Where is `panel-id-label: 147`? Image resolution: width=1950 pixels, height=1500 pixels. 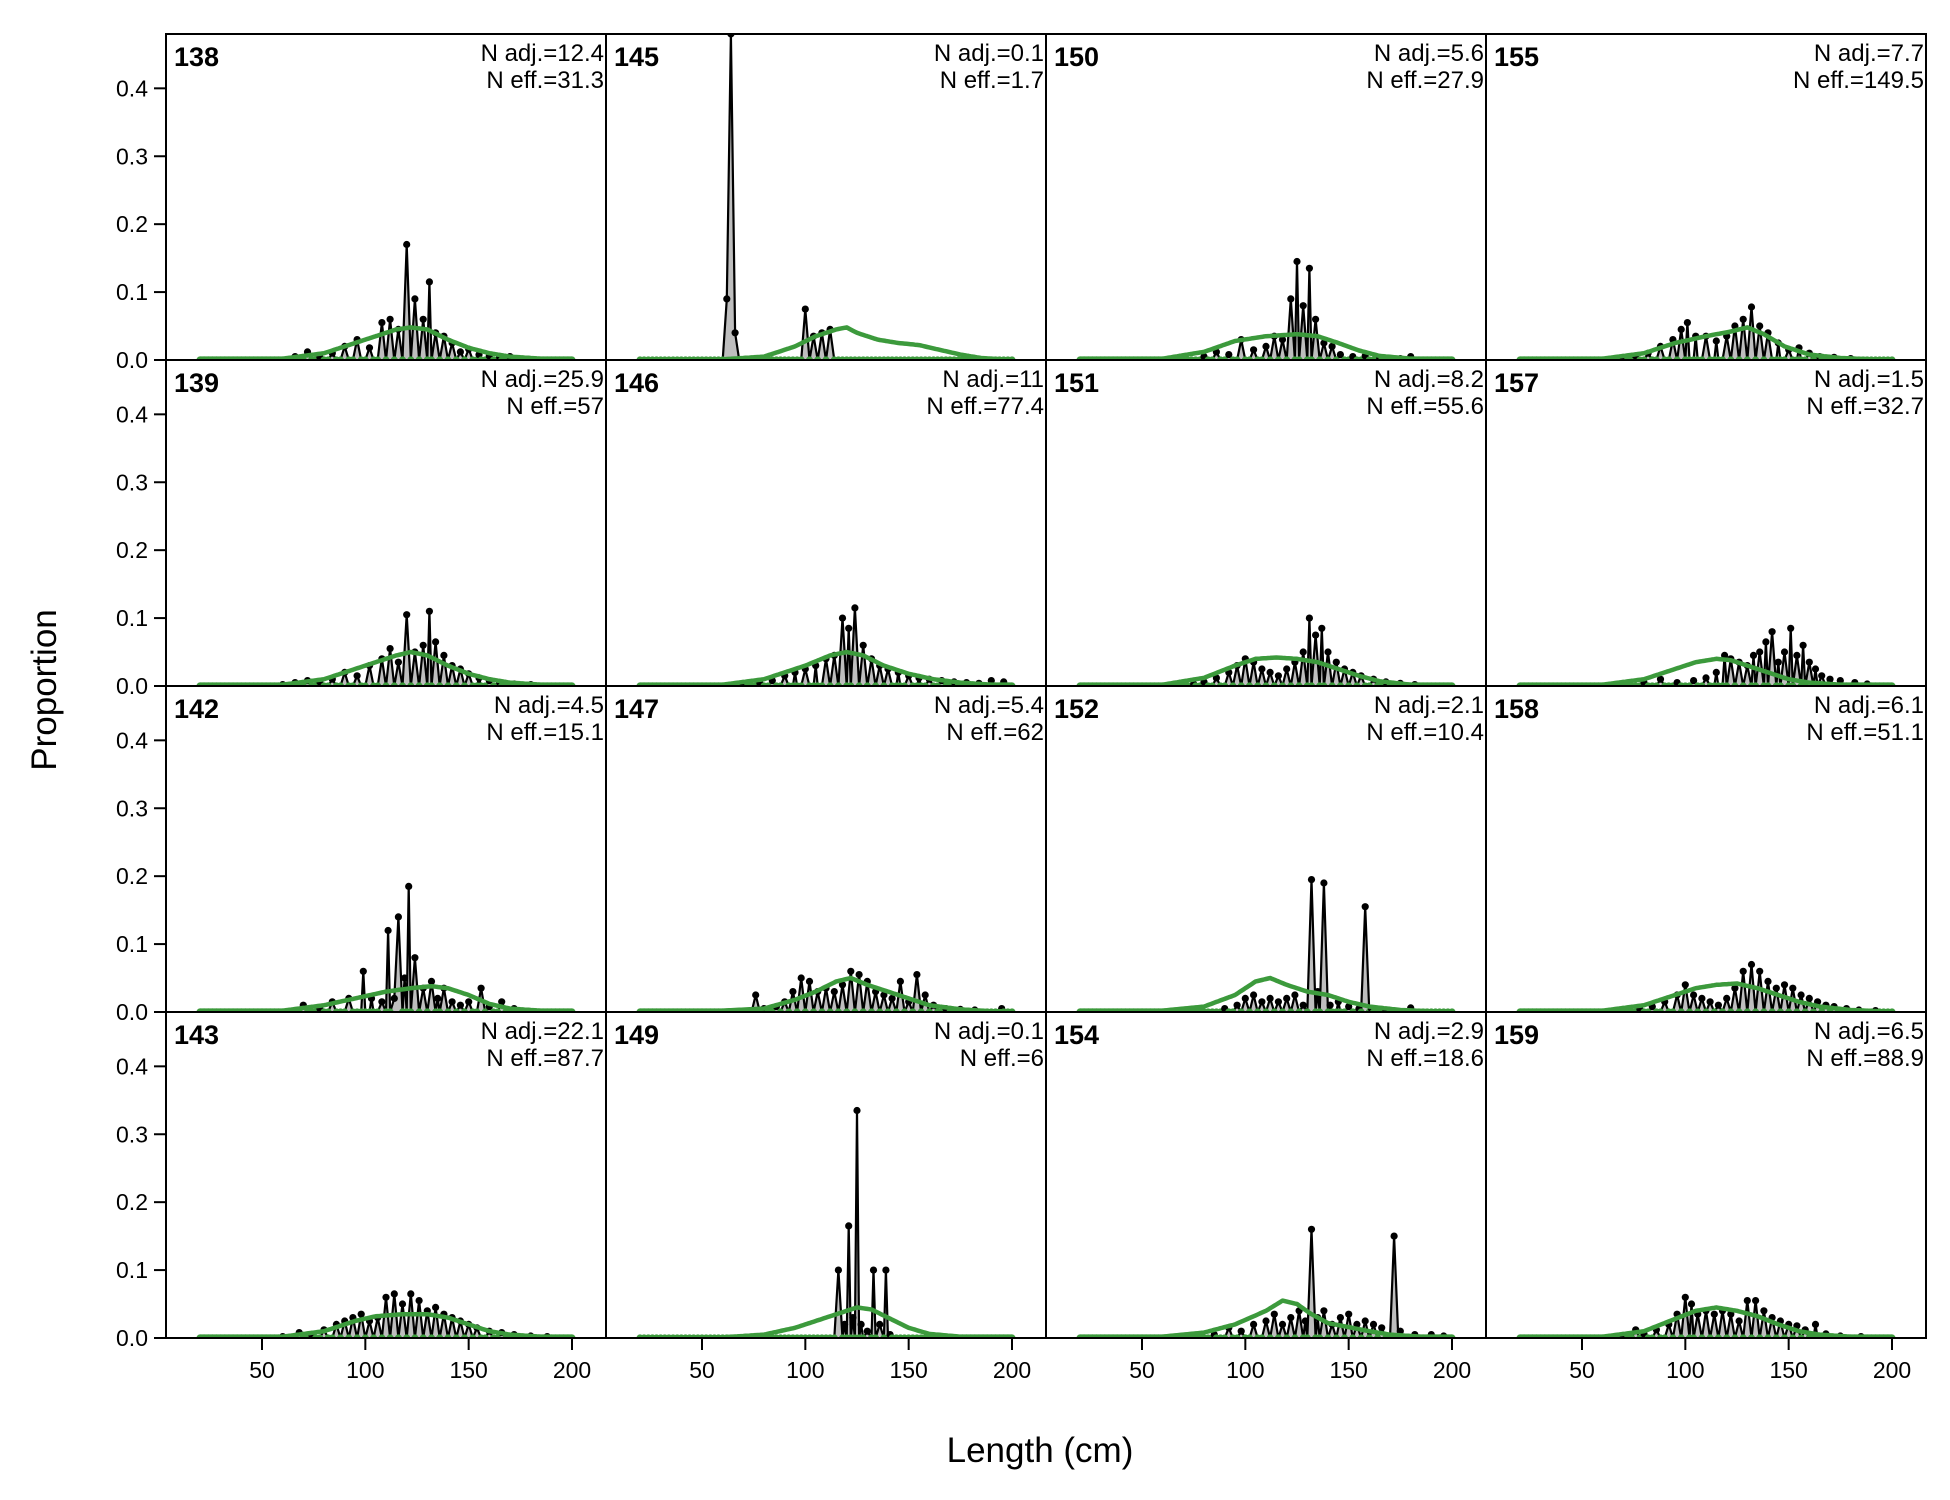 panel-id-label: 147 is located at coordinates (636, 709).